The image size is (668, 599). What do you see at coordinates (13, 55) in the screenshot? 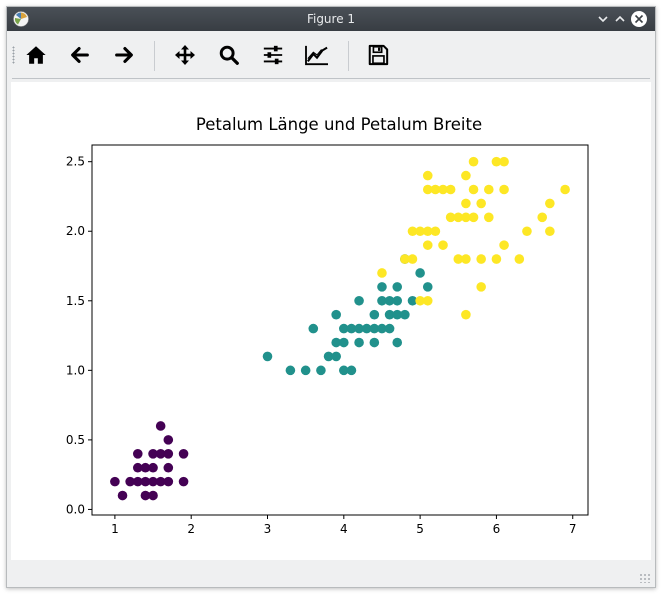
I see `toolbar-grip` at bounding box center [13, 55].